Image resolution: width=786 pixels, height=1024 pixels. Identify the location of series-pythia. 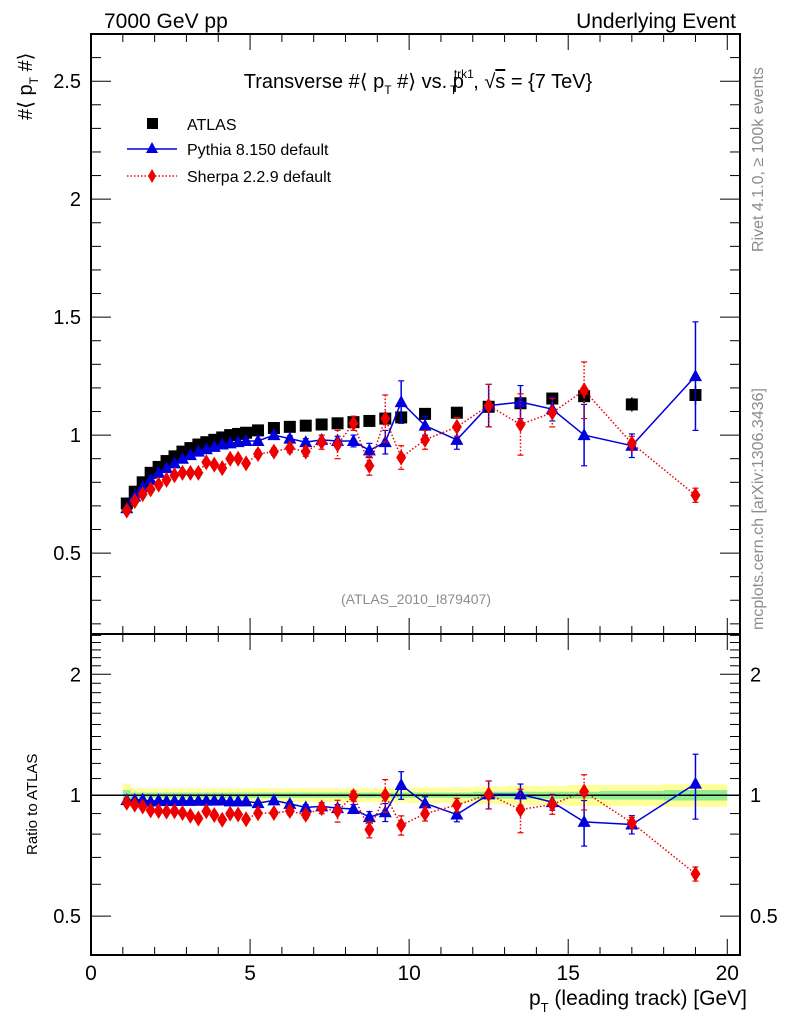
(411, 417).